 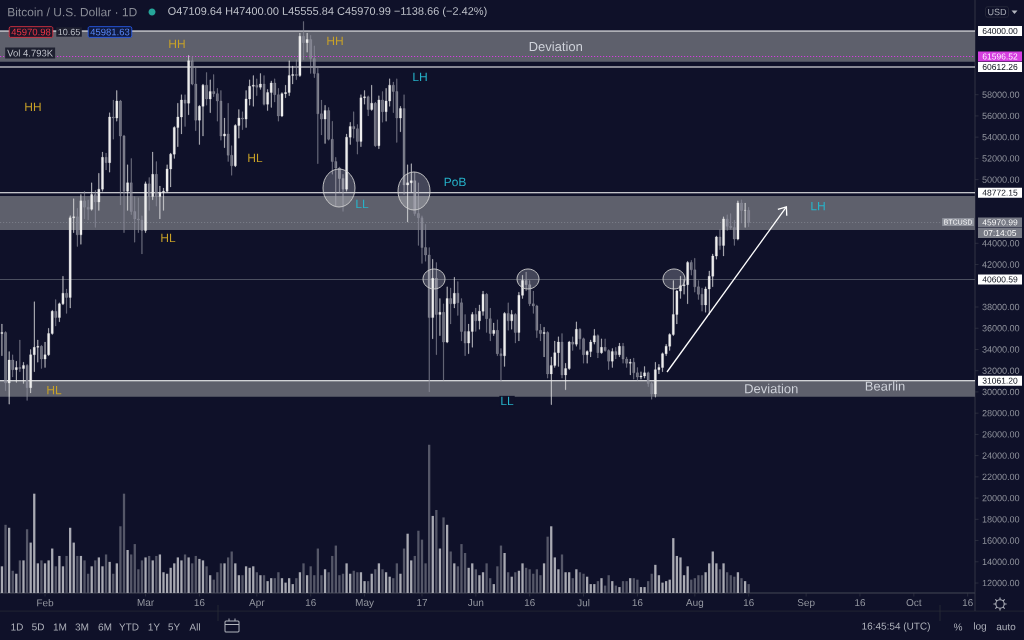 I want to click on y-tick-label: 32000.00, so click(x=1001, y=370).